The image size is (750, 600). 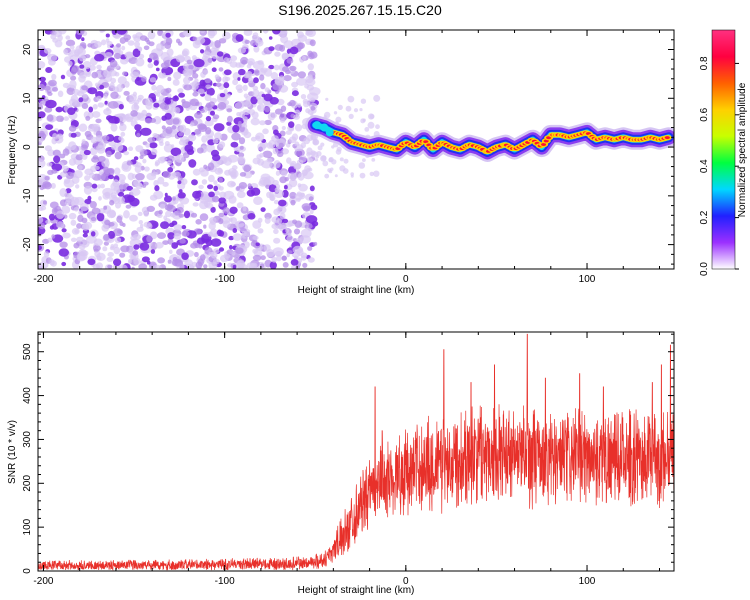 What do you see at coordinates (43, 581) in the screenshot?
I see `x-tick-label: -200` at bounding box center [43, 581].